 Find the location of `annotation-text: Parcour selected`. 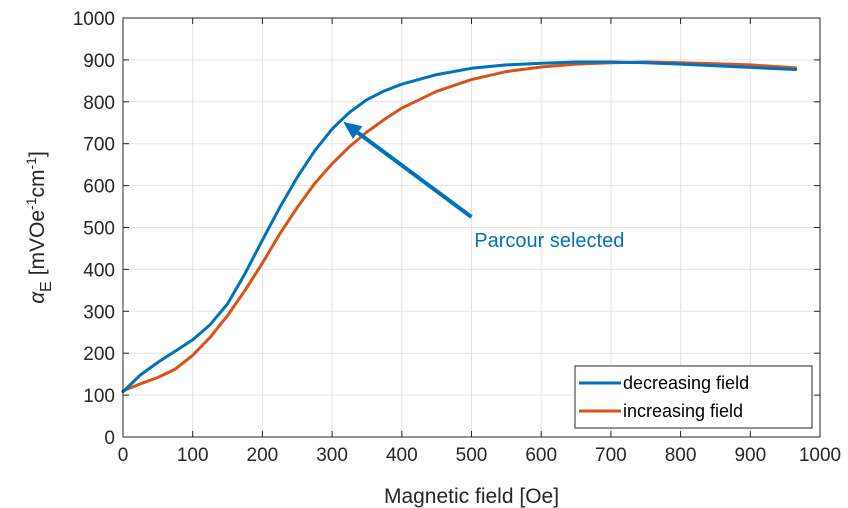

annotation-text: Parcour selected is located at coordinates (549, 241).